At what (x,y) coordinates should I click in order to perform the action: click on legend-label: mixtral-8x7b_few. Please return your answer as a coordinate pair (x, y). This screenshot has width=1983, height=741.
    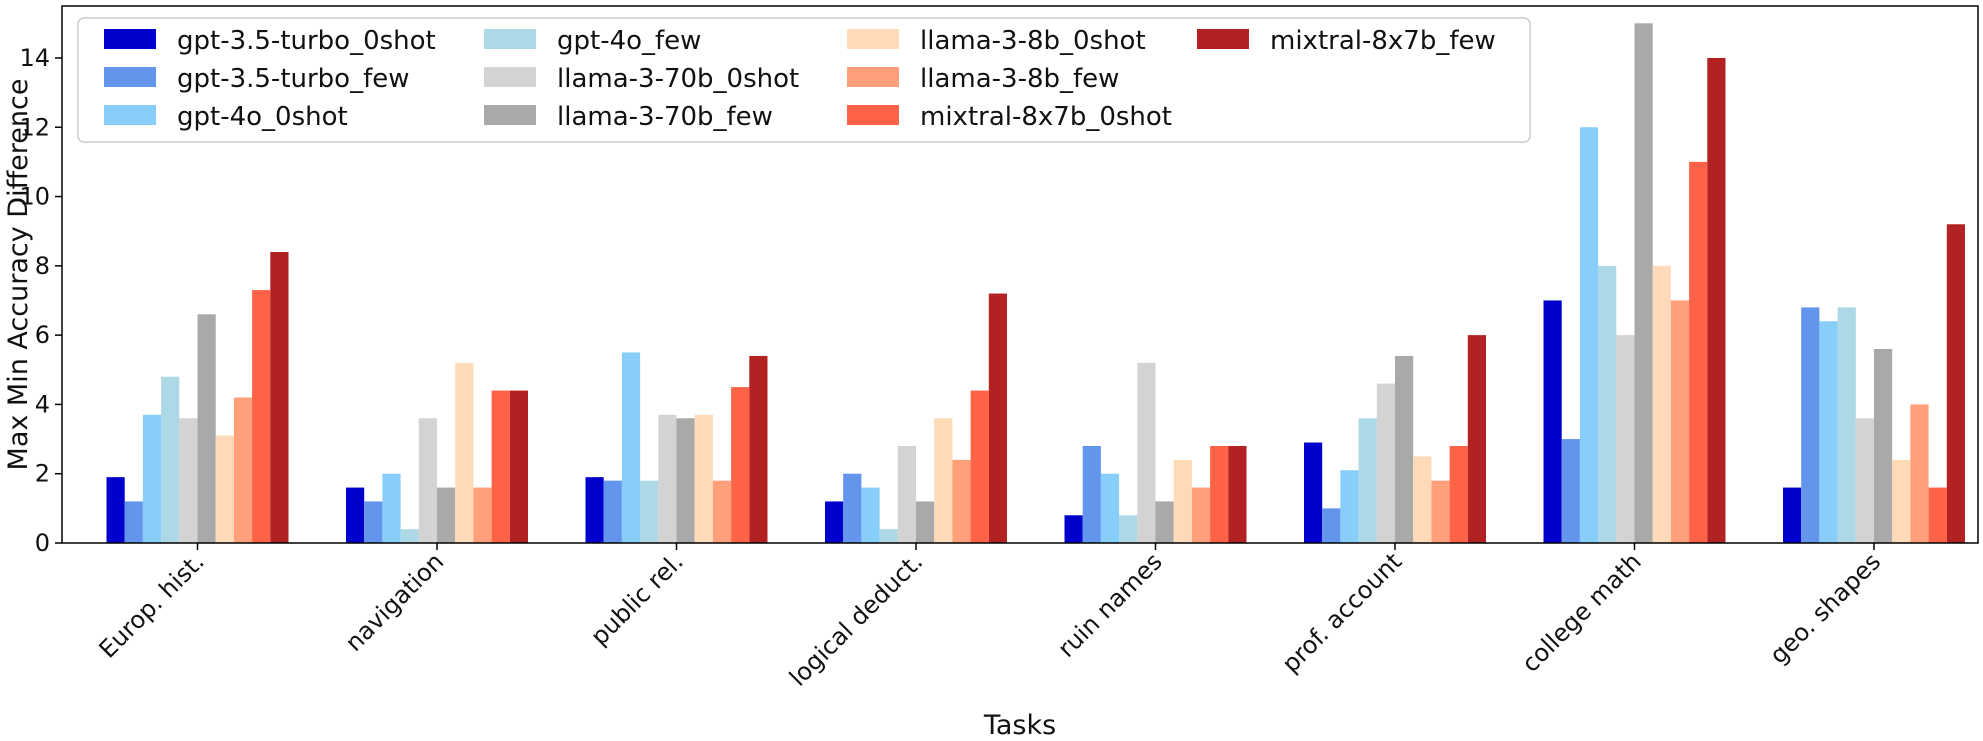
    Looking at the image, I should click on (1383, 41).